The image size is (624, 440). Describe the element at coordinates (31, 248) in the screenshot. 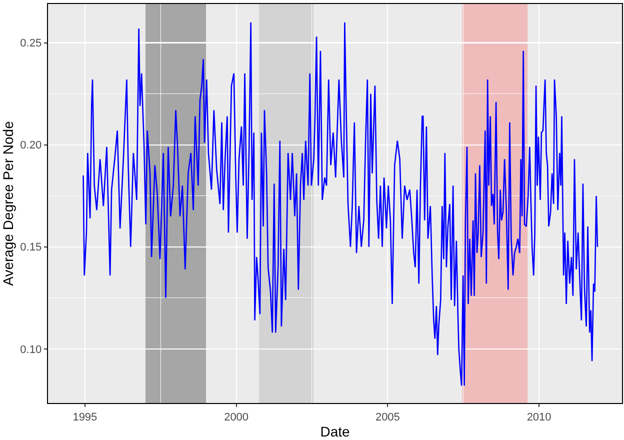

I see `y-tick-label: 0.15` at that location.